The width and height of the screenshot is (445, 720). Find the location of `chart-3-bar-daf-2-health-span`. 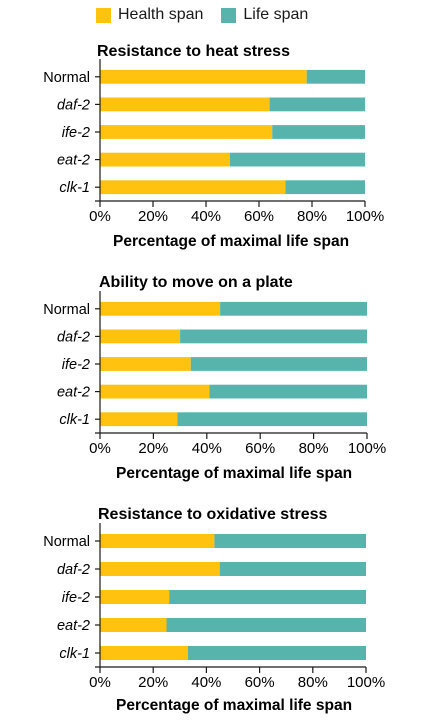

chart-3-bar-daf-2-health-span is located at coordinates (160, 569).